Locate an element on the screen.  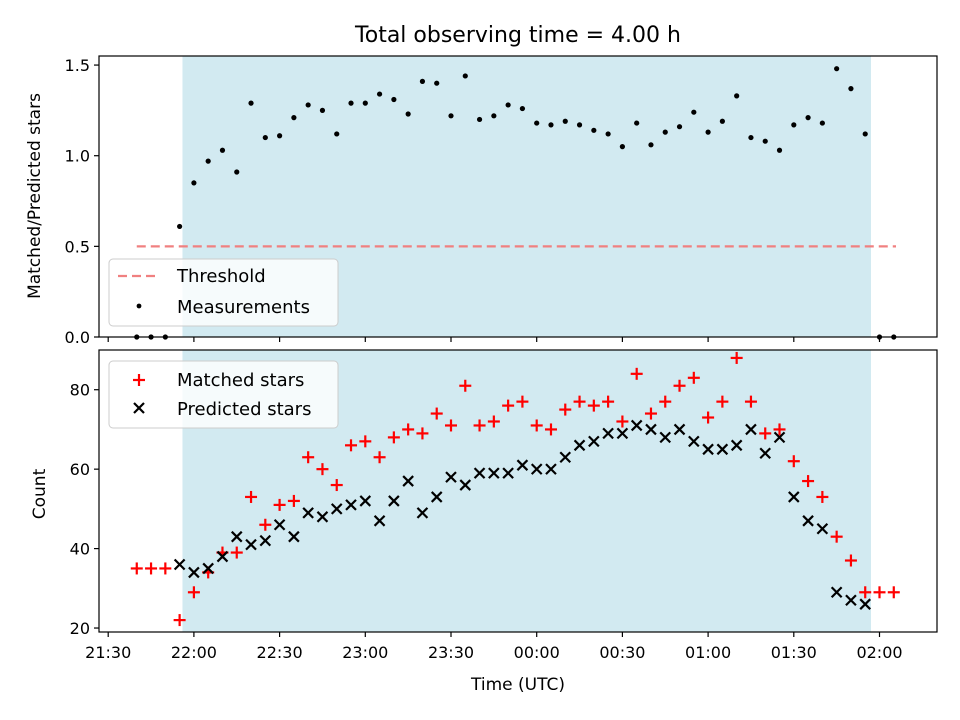
x-tick-label: 23:00 is located at coordinates (365, 652).